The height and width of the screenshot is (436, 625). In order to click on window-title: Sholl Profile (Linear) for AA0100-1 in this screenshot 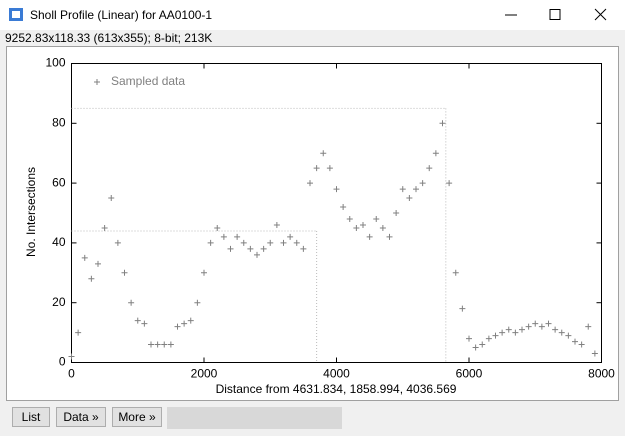, I will do `click(121, 15)`.